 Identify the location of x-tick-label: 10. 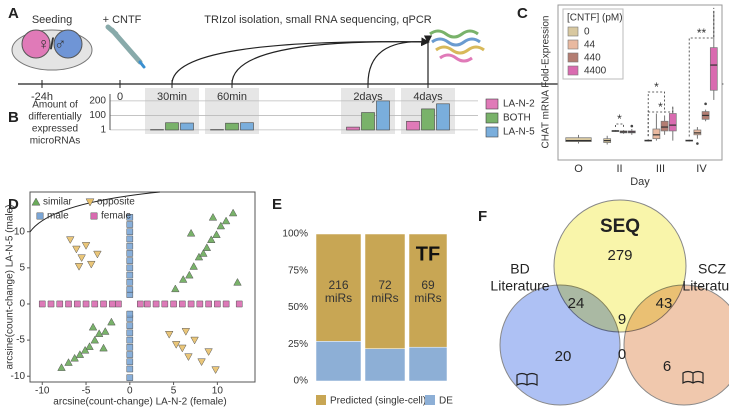
(218, 391).